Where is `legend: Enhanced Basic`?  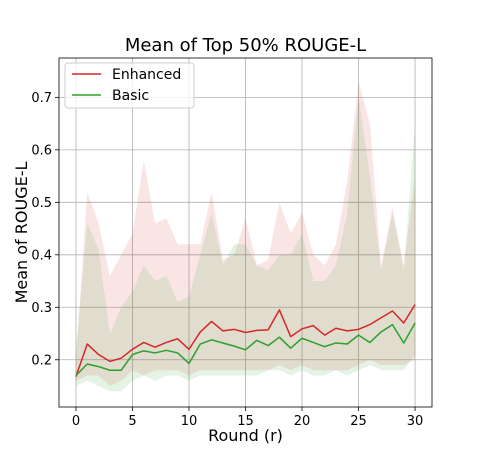 legend: Enhanced Basic is located at coordinates (129, 85).